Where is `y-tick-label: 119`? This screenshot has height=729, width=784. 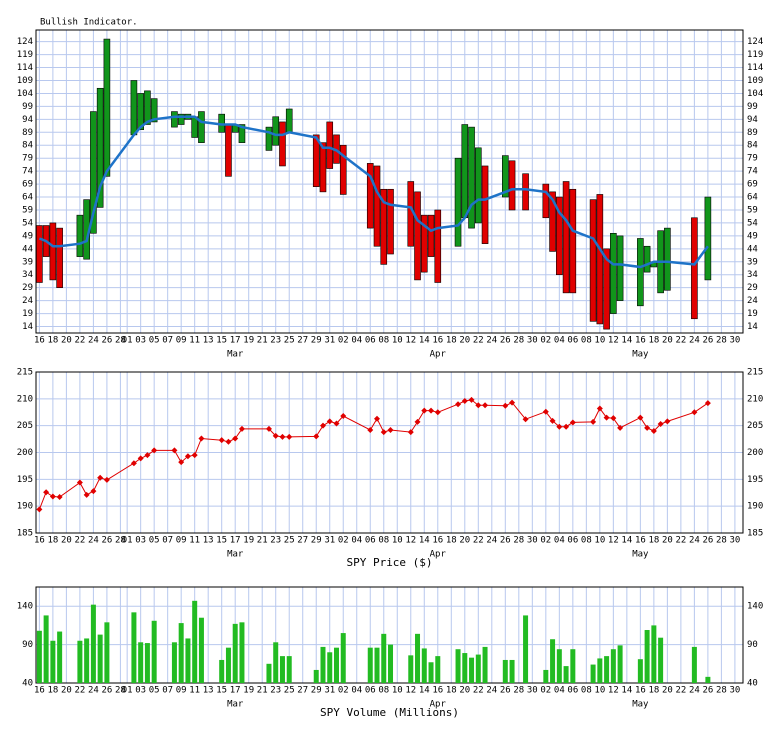
y-tick-label: 119 is located at coordinates (25, 55).